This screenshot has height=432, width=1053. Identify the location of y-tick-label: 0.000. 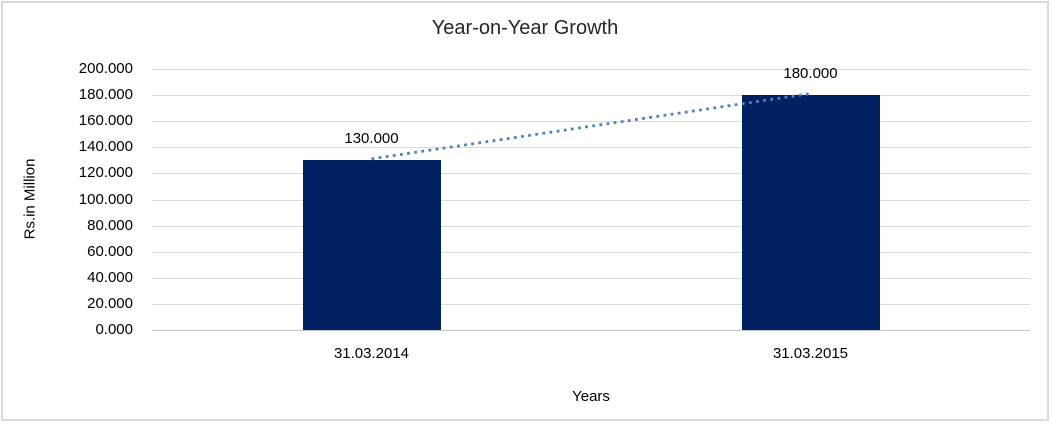
(114, 329).